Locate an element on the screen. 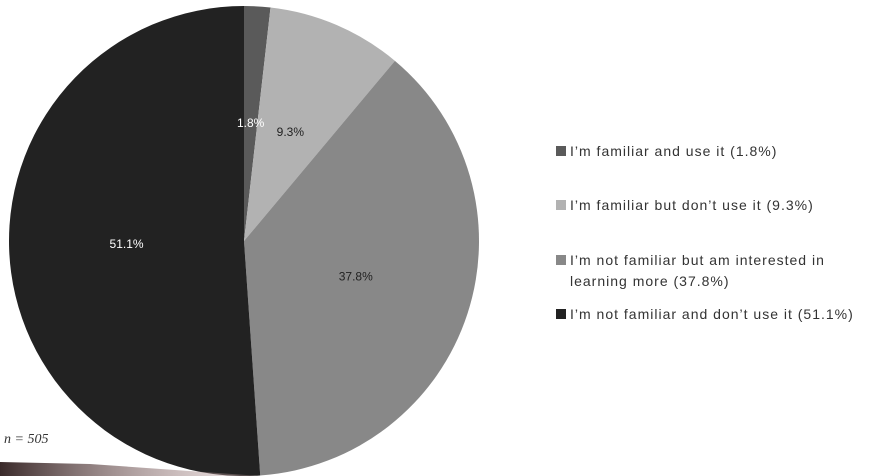  legend-label: I’m familiar and use it (1.8%) is located at coordinates (674, 151).